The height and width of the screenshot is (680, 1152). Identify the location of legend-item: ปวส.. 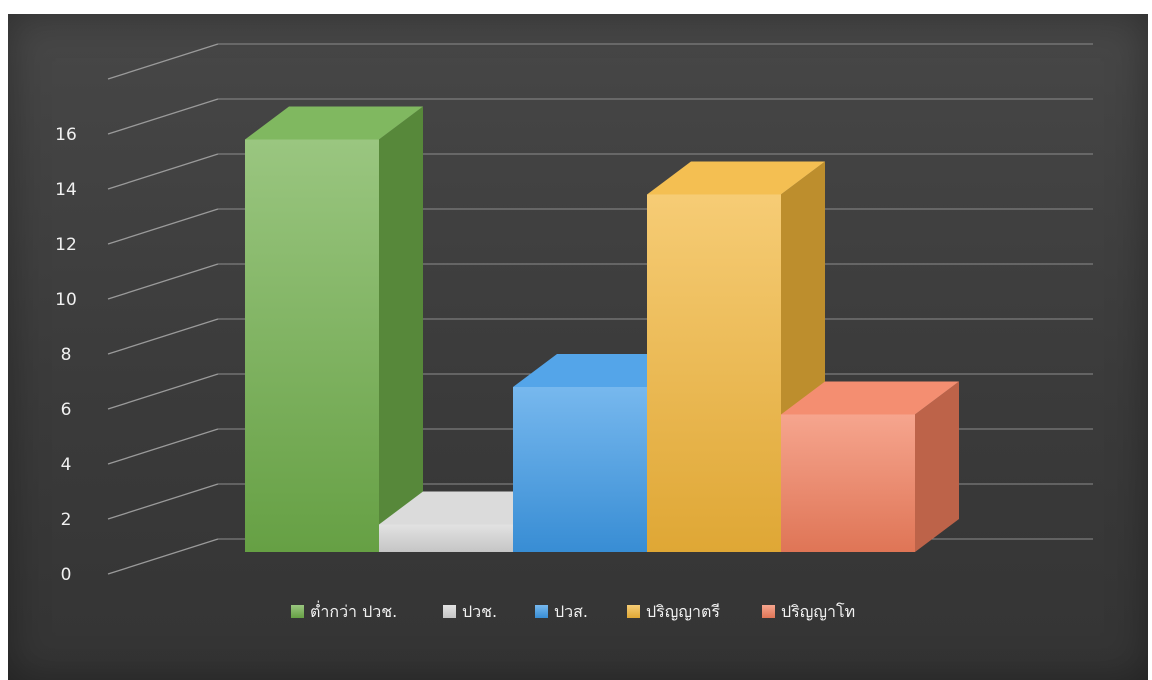
(561, 611).